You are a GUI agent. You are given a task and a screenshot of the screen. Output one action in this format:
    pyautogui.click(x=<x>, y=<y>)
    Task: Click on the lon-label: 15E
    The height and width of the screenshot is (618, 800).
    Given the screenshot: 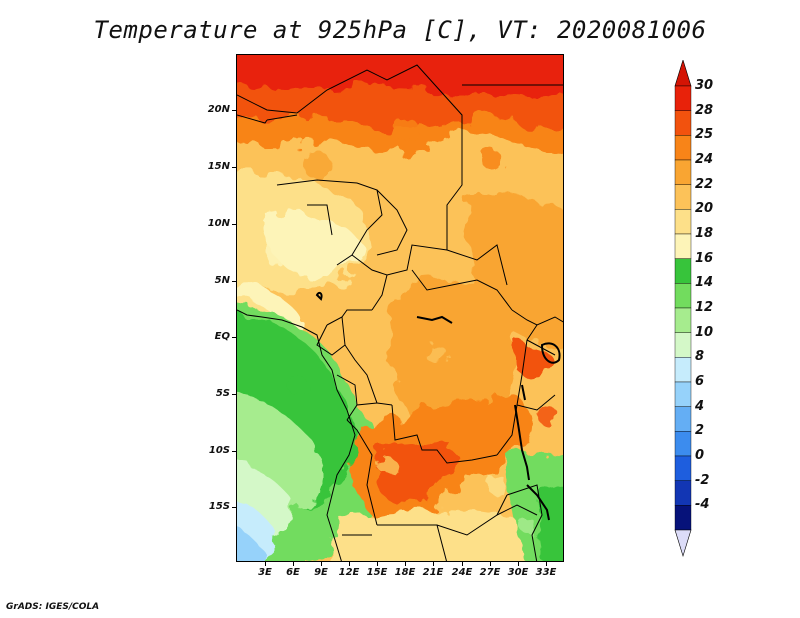 What is the action you would take?
    pyautogui.click(x=377, y=572)
    